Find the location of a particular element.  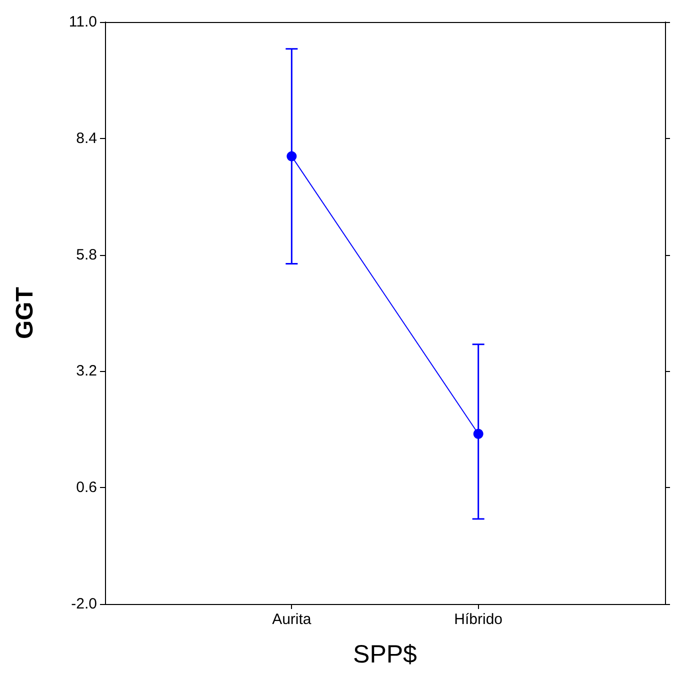

x-tick-label: Híbrido is located at coordinates (478, 619).